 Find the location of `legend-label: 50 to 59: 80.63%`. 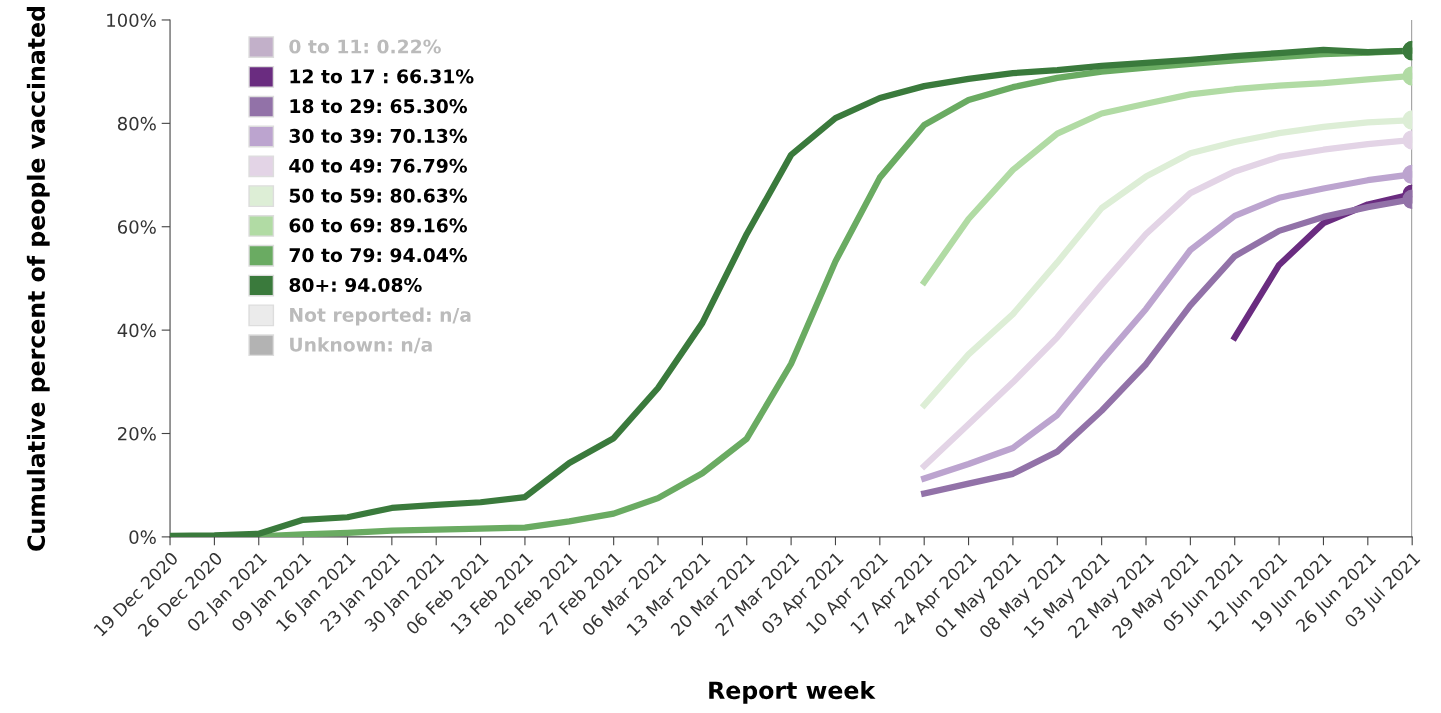

legend-label: 50 to 59: 80.63% is located at coordinates (378, 195).